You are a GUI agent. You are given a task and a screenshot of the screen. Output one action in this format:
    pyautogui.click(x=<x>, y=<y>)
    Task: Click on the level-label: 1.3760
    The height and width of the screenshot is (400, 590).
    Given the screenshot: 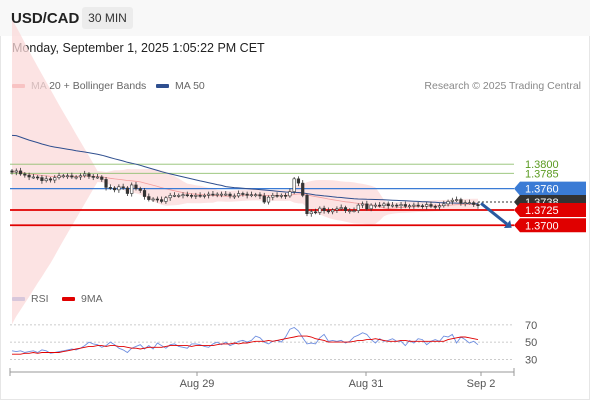 What is the action you would take?
    pyautogui.click(x=542, y=190)
    